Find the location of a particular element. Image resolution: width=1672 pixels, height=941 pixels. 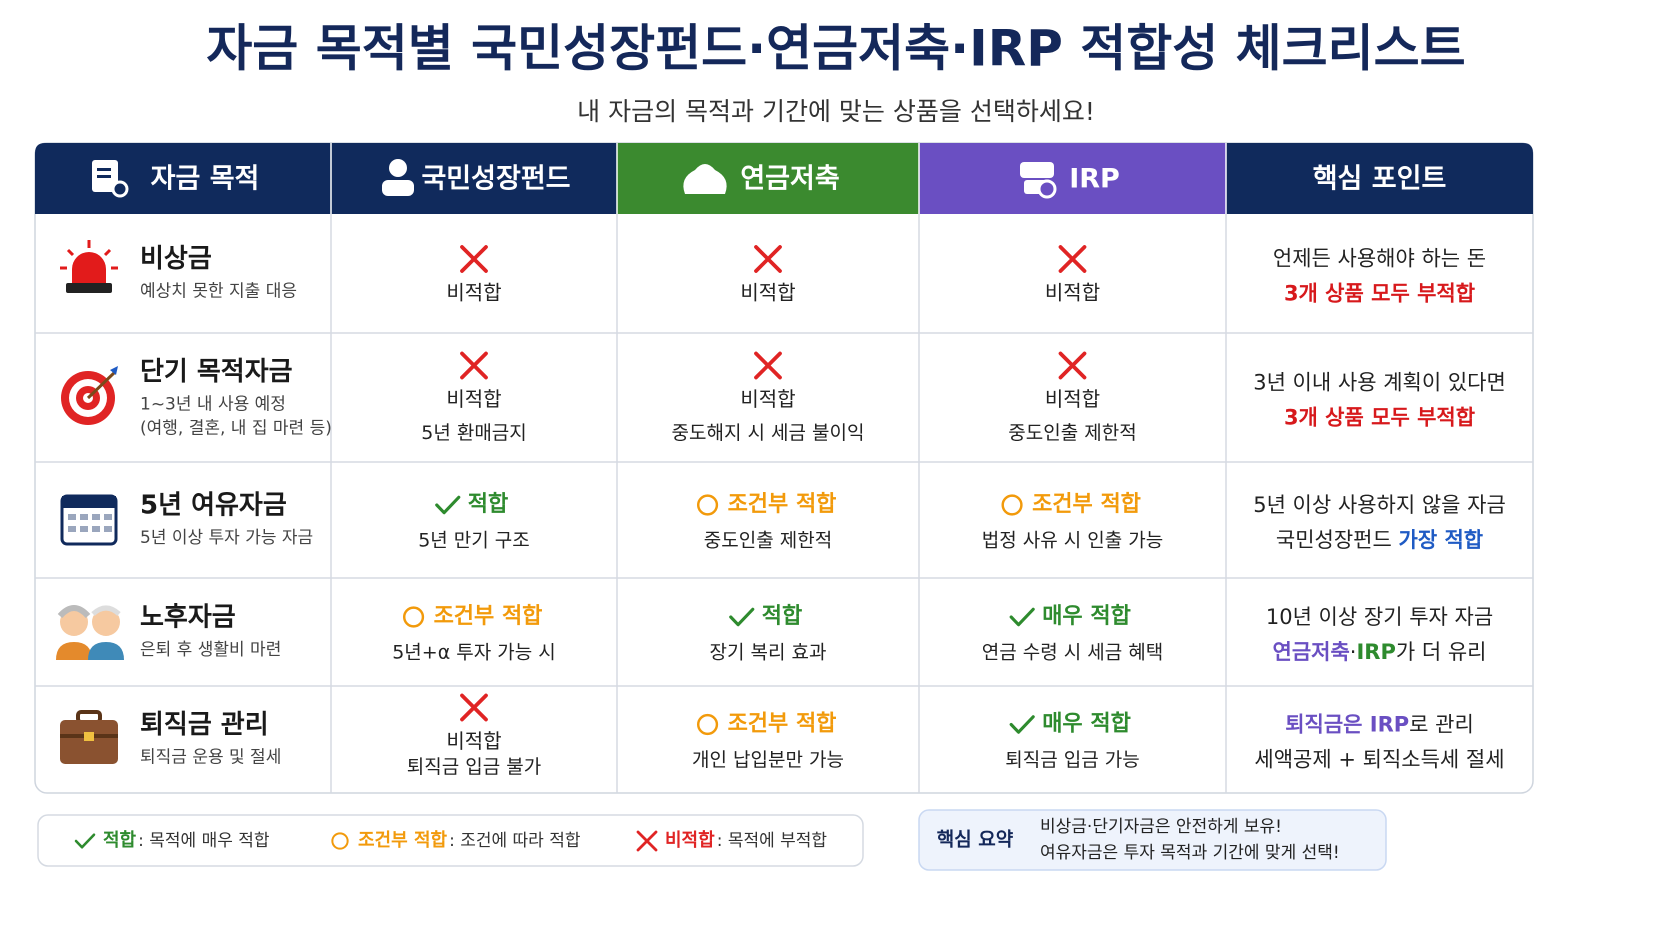

purpose-desc: 퇴직금 운용 및 절세 is located at coordinates (210, 758).